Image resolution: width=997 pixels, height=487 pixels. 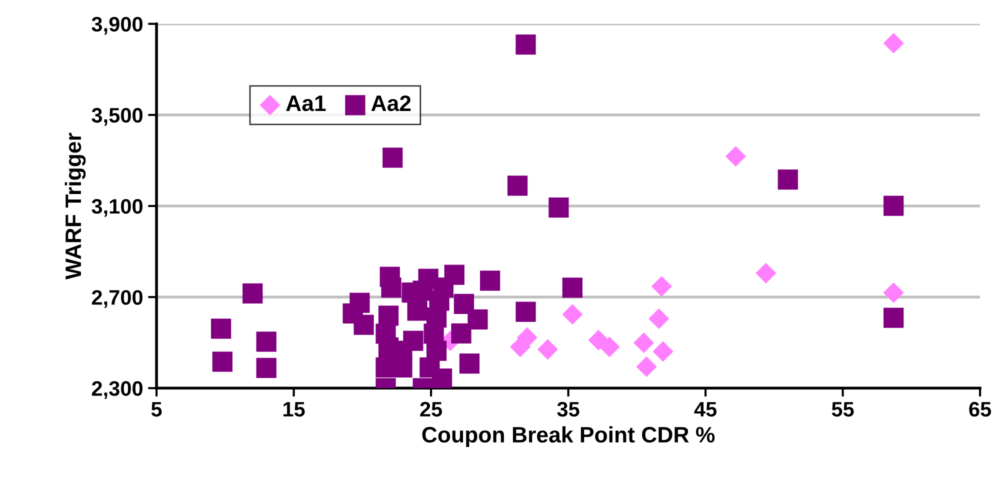 I want to click on x-tick-label: 45, so click(x=705, y=409).